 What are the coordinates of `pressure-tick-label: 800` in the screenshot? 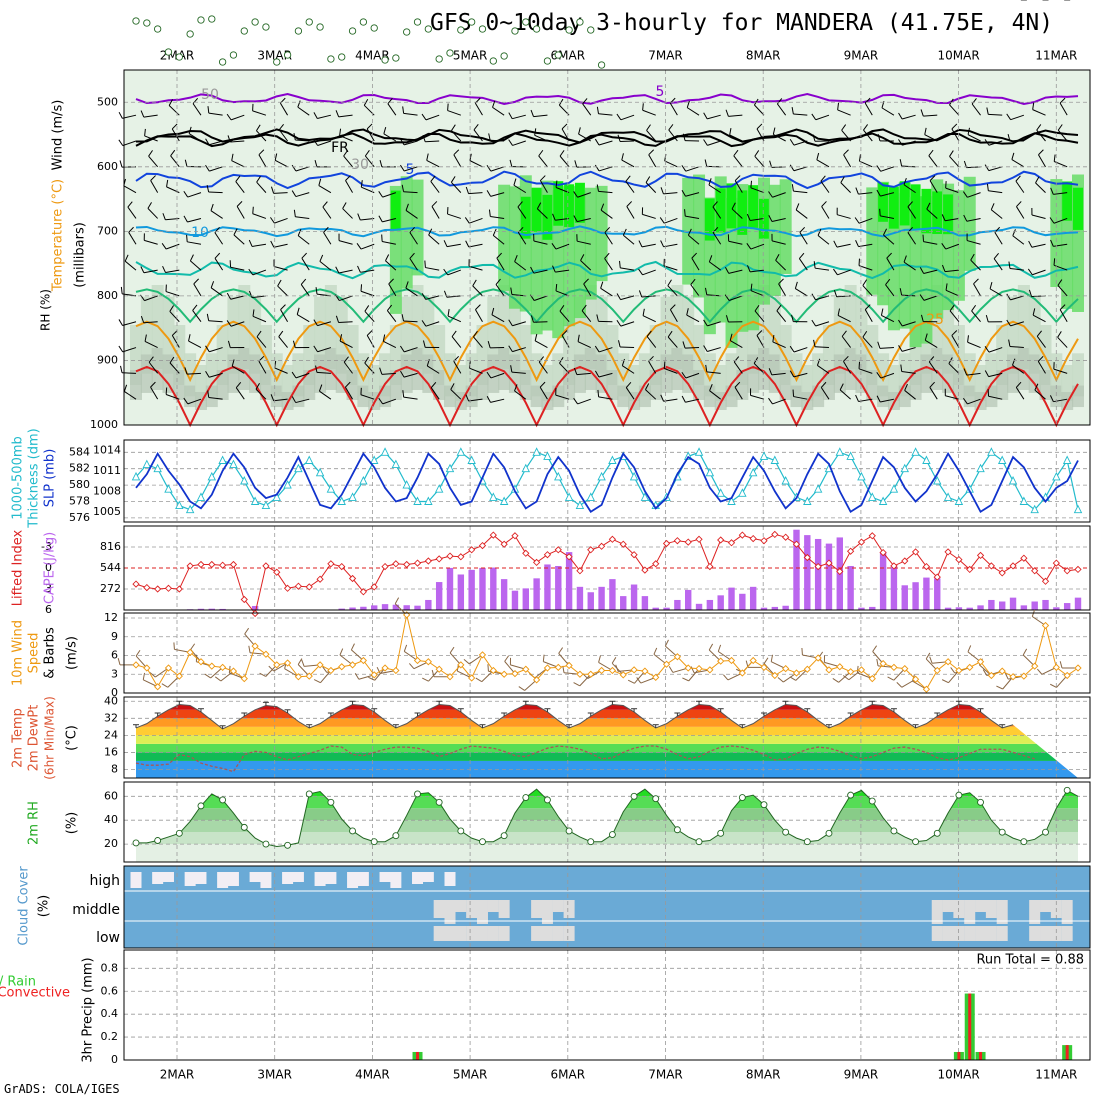 It's located at (107, 295).